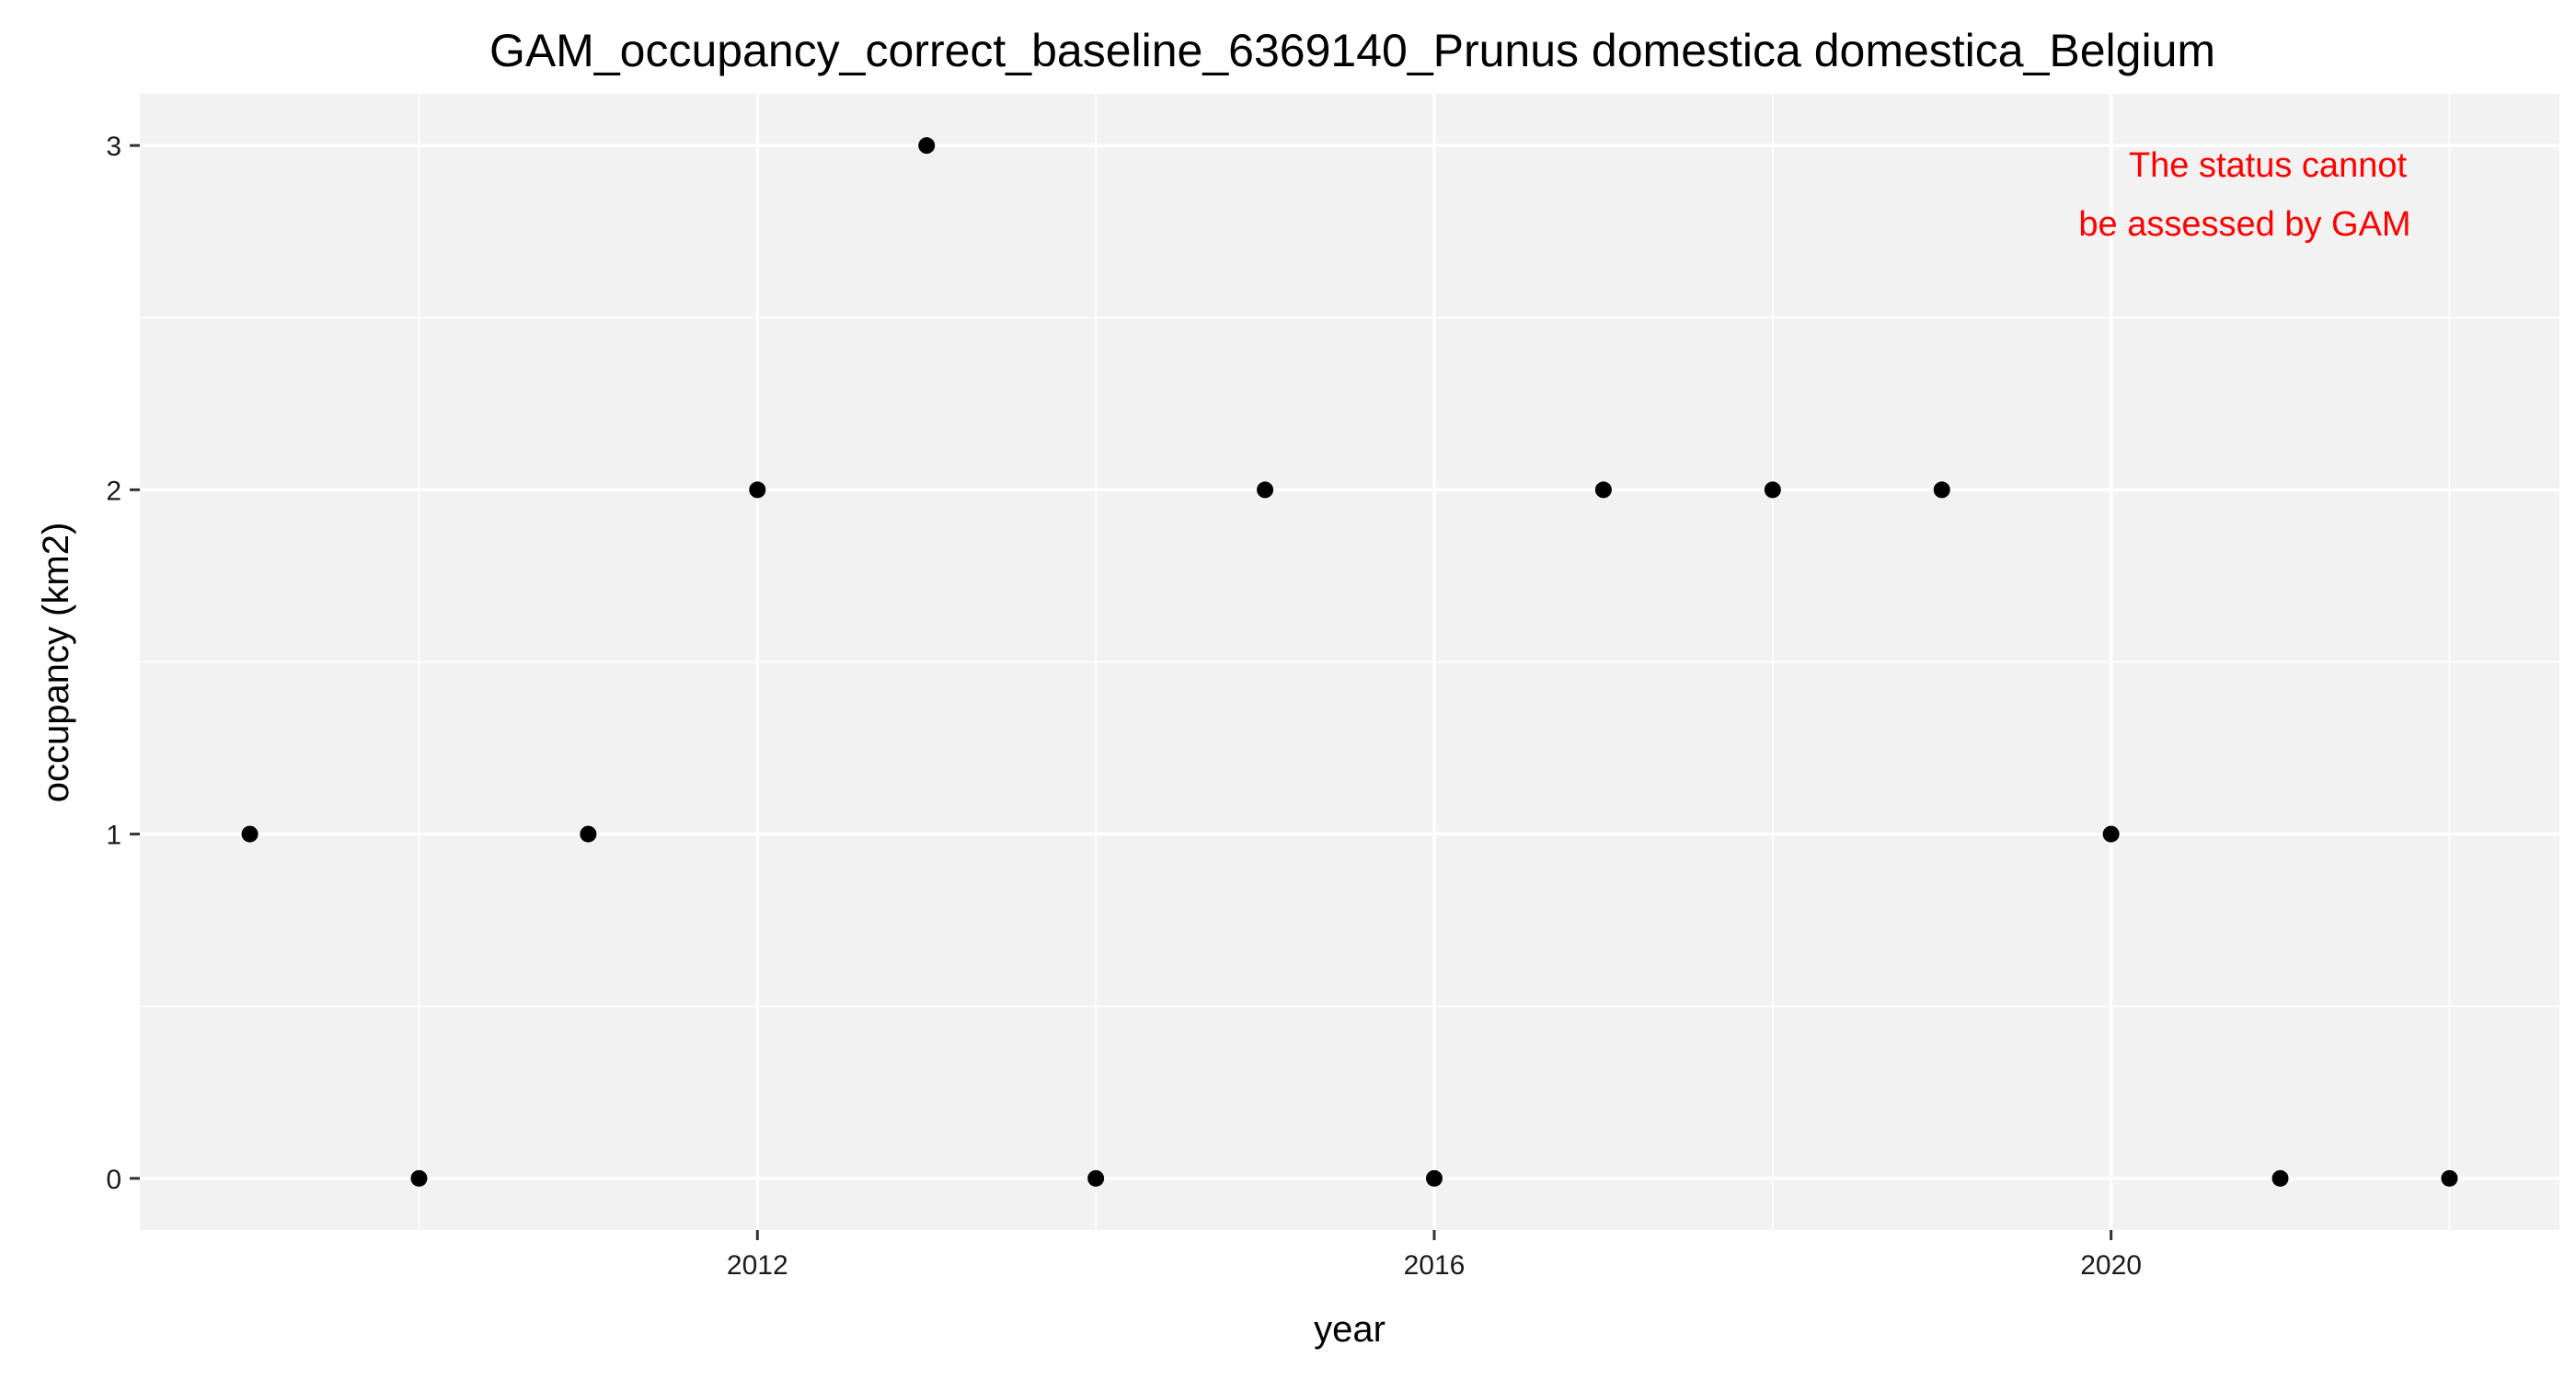 The image size is (2576, 1380). Describe the element at coordinates (2111, 1265) in the screenshot. I see `x-tick-label: 2020` at that location.